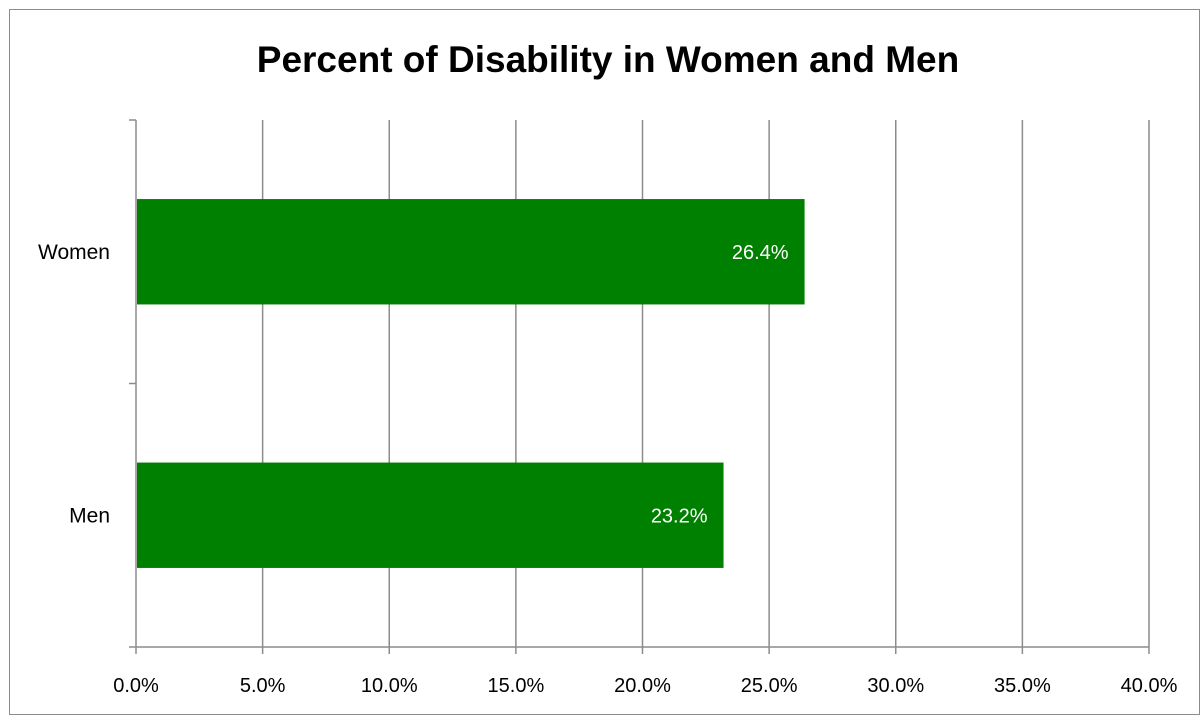 The width and height of the screenshot is (1204, 715). What do you see at coordinates (642, 686) in the screenshot?
I see `x-tick-label: 20.0%` at bounding box center [642, 686].